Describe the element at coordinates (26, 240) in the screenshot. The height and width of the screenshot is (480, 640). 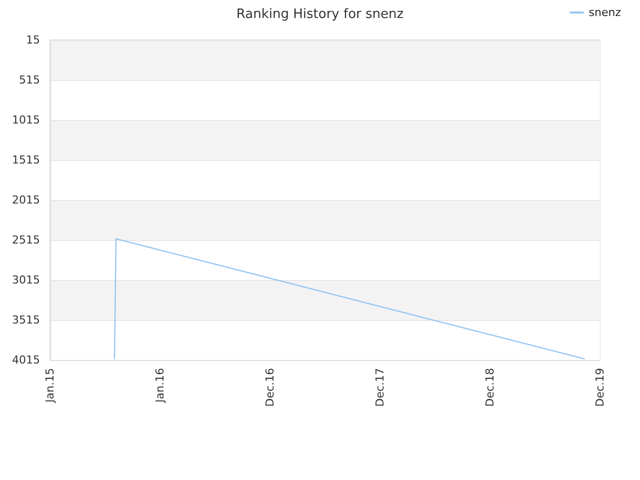
I see `y-tick-label: 2515` at that location.